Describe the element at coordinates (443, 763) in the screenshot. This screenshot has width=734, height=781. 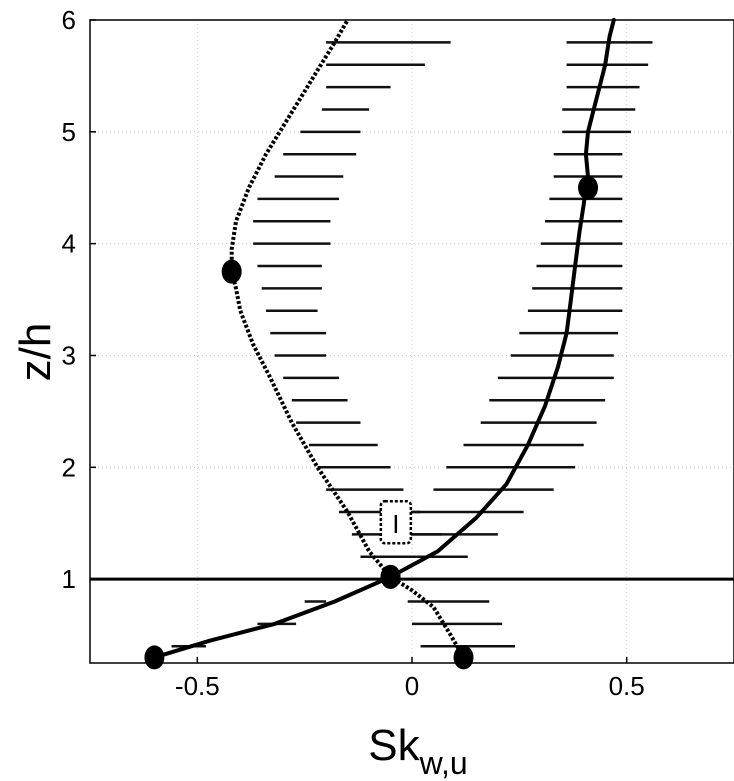
I see `x-axis-label-subscript: w,u` at that location.